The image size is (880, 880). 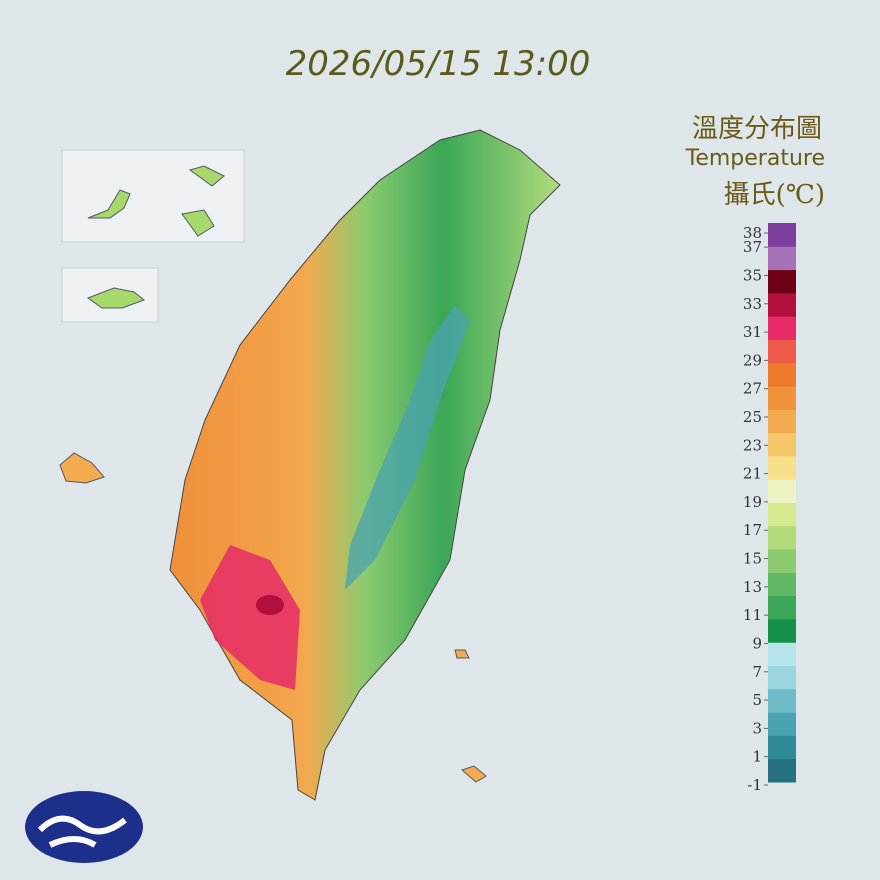 What do you see at coordinates (438, 64) in the screenshot?
I see `map-title: 2026/05/15 13:00` at bounding box center [438, 64].